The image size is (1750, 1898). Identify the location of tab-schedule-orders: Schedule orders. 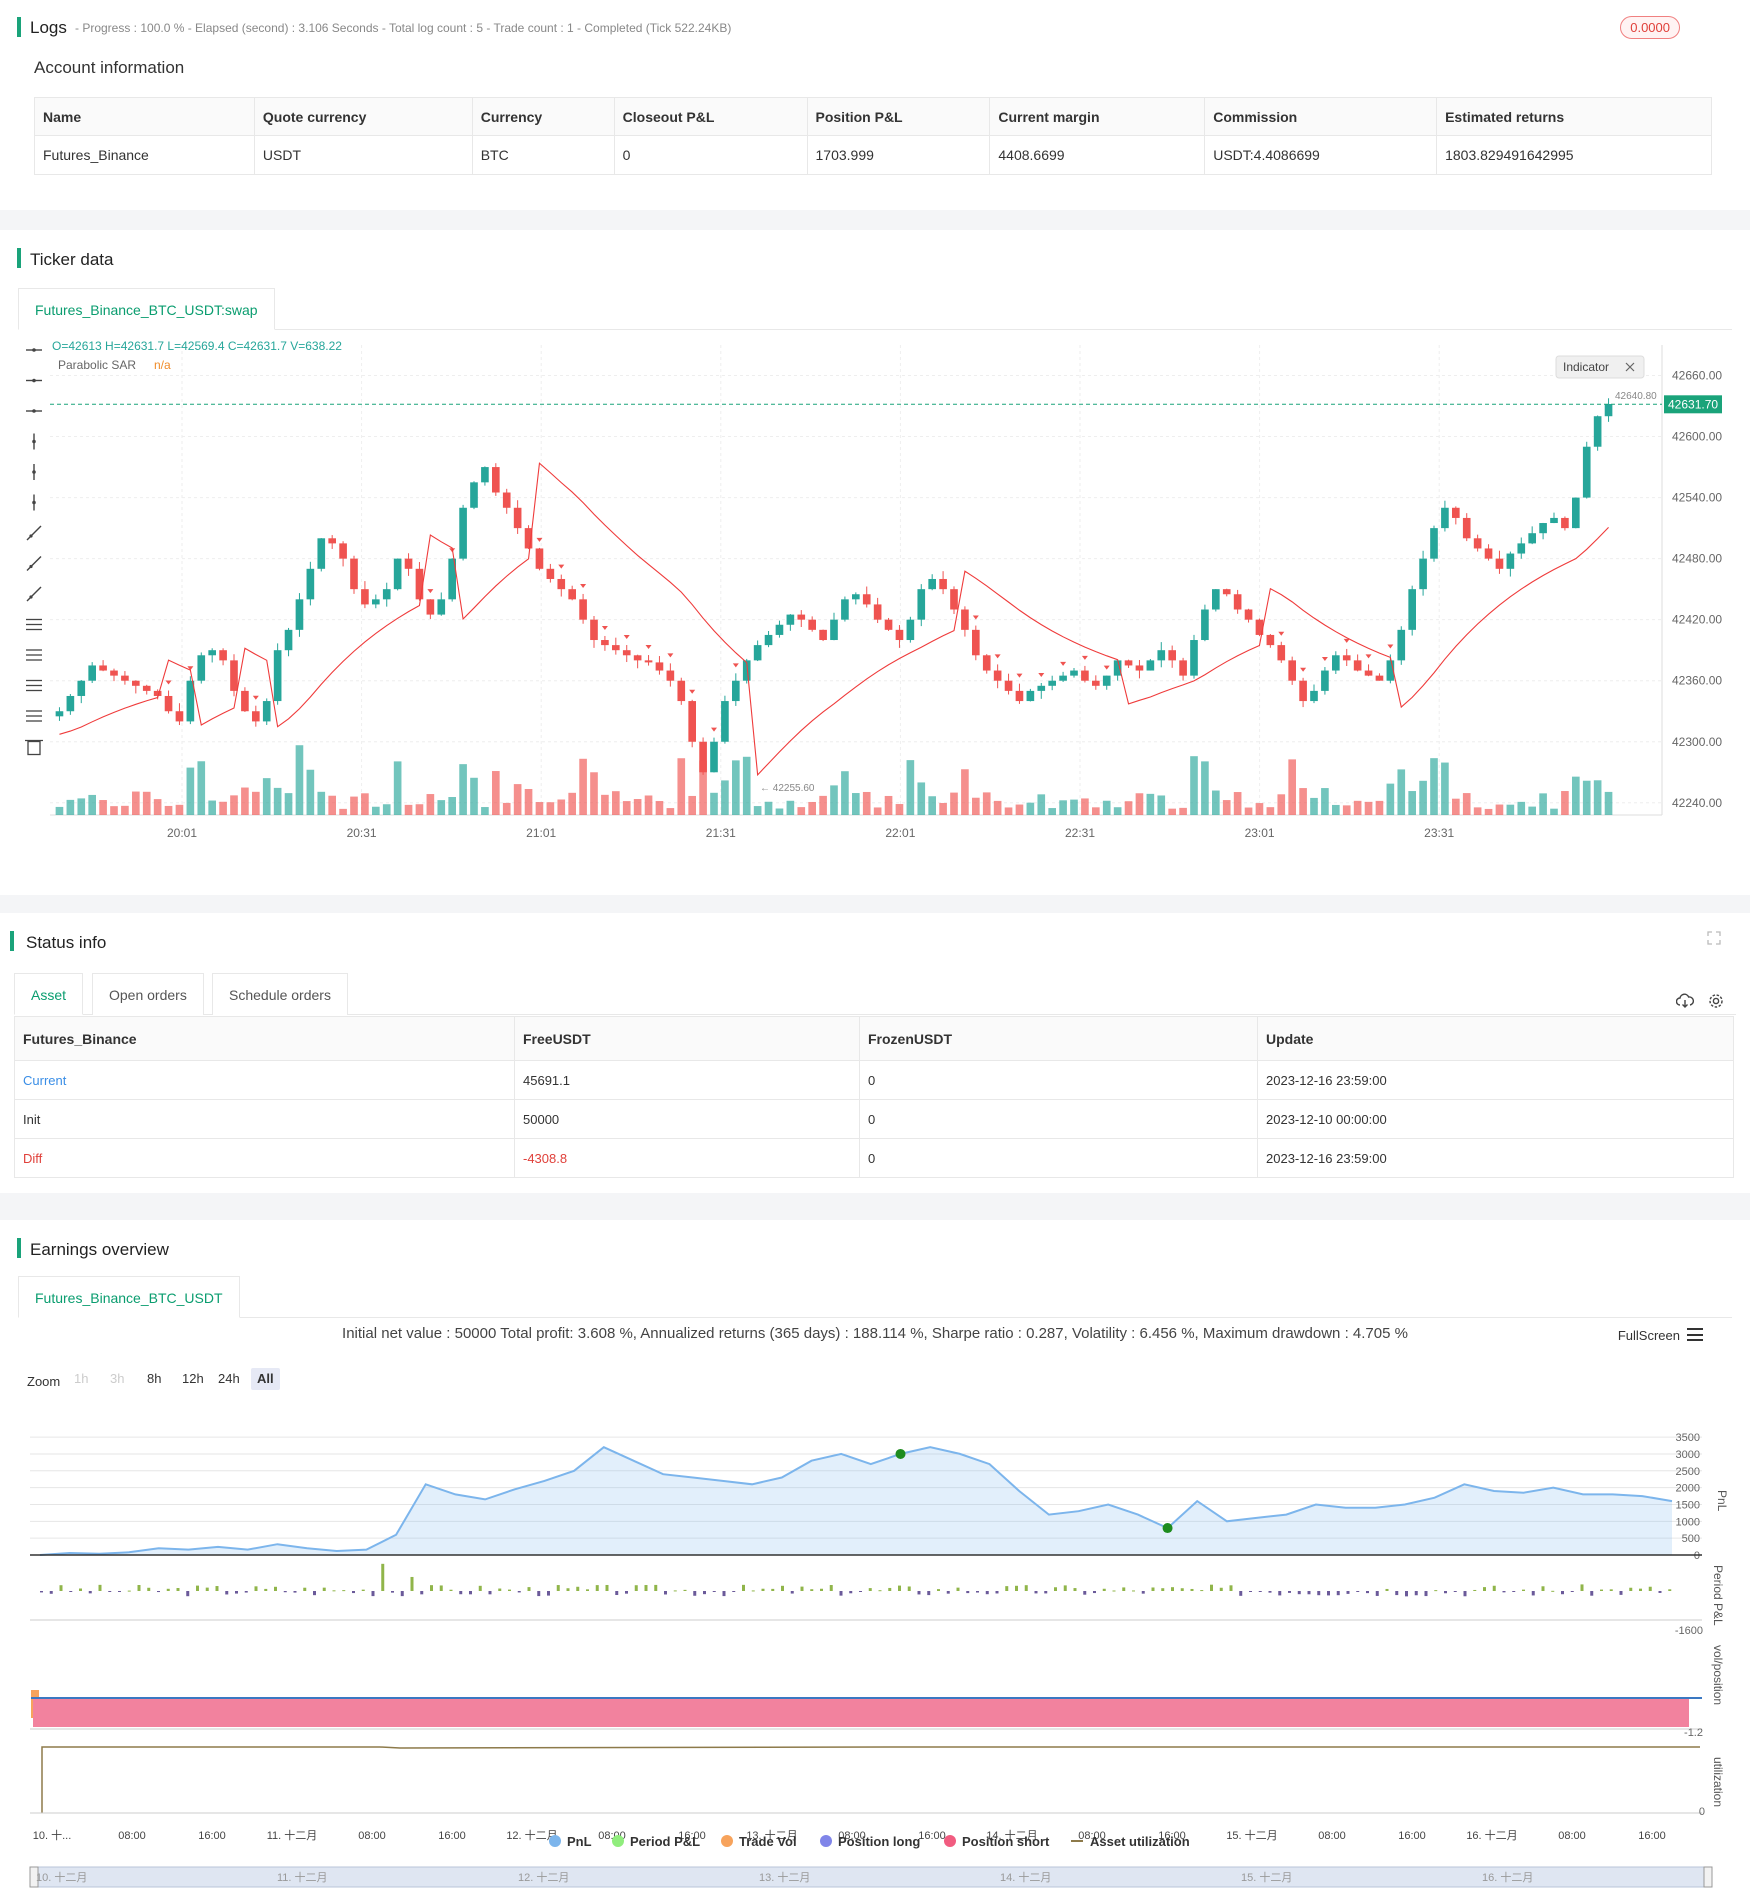
(280, 994).